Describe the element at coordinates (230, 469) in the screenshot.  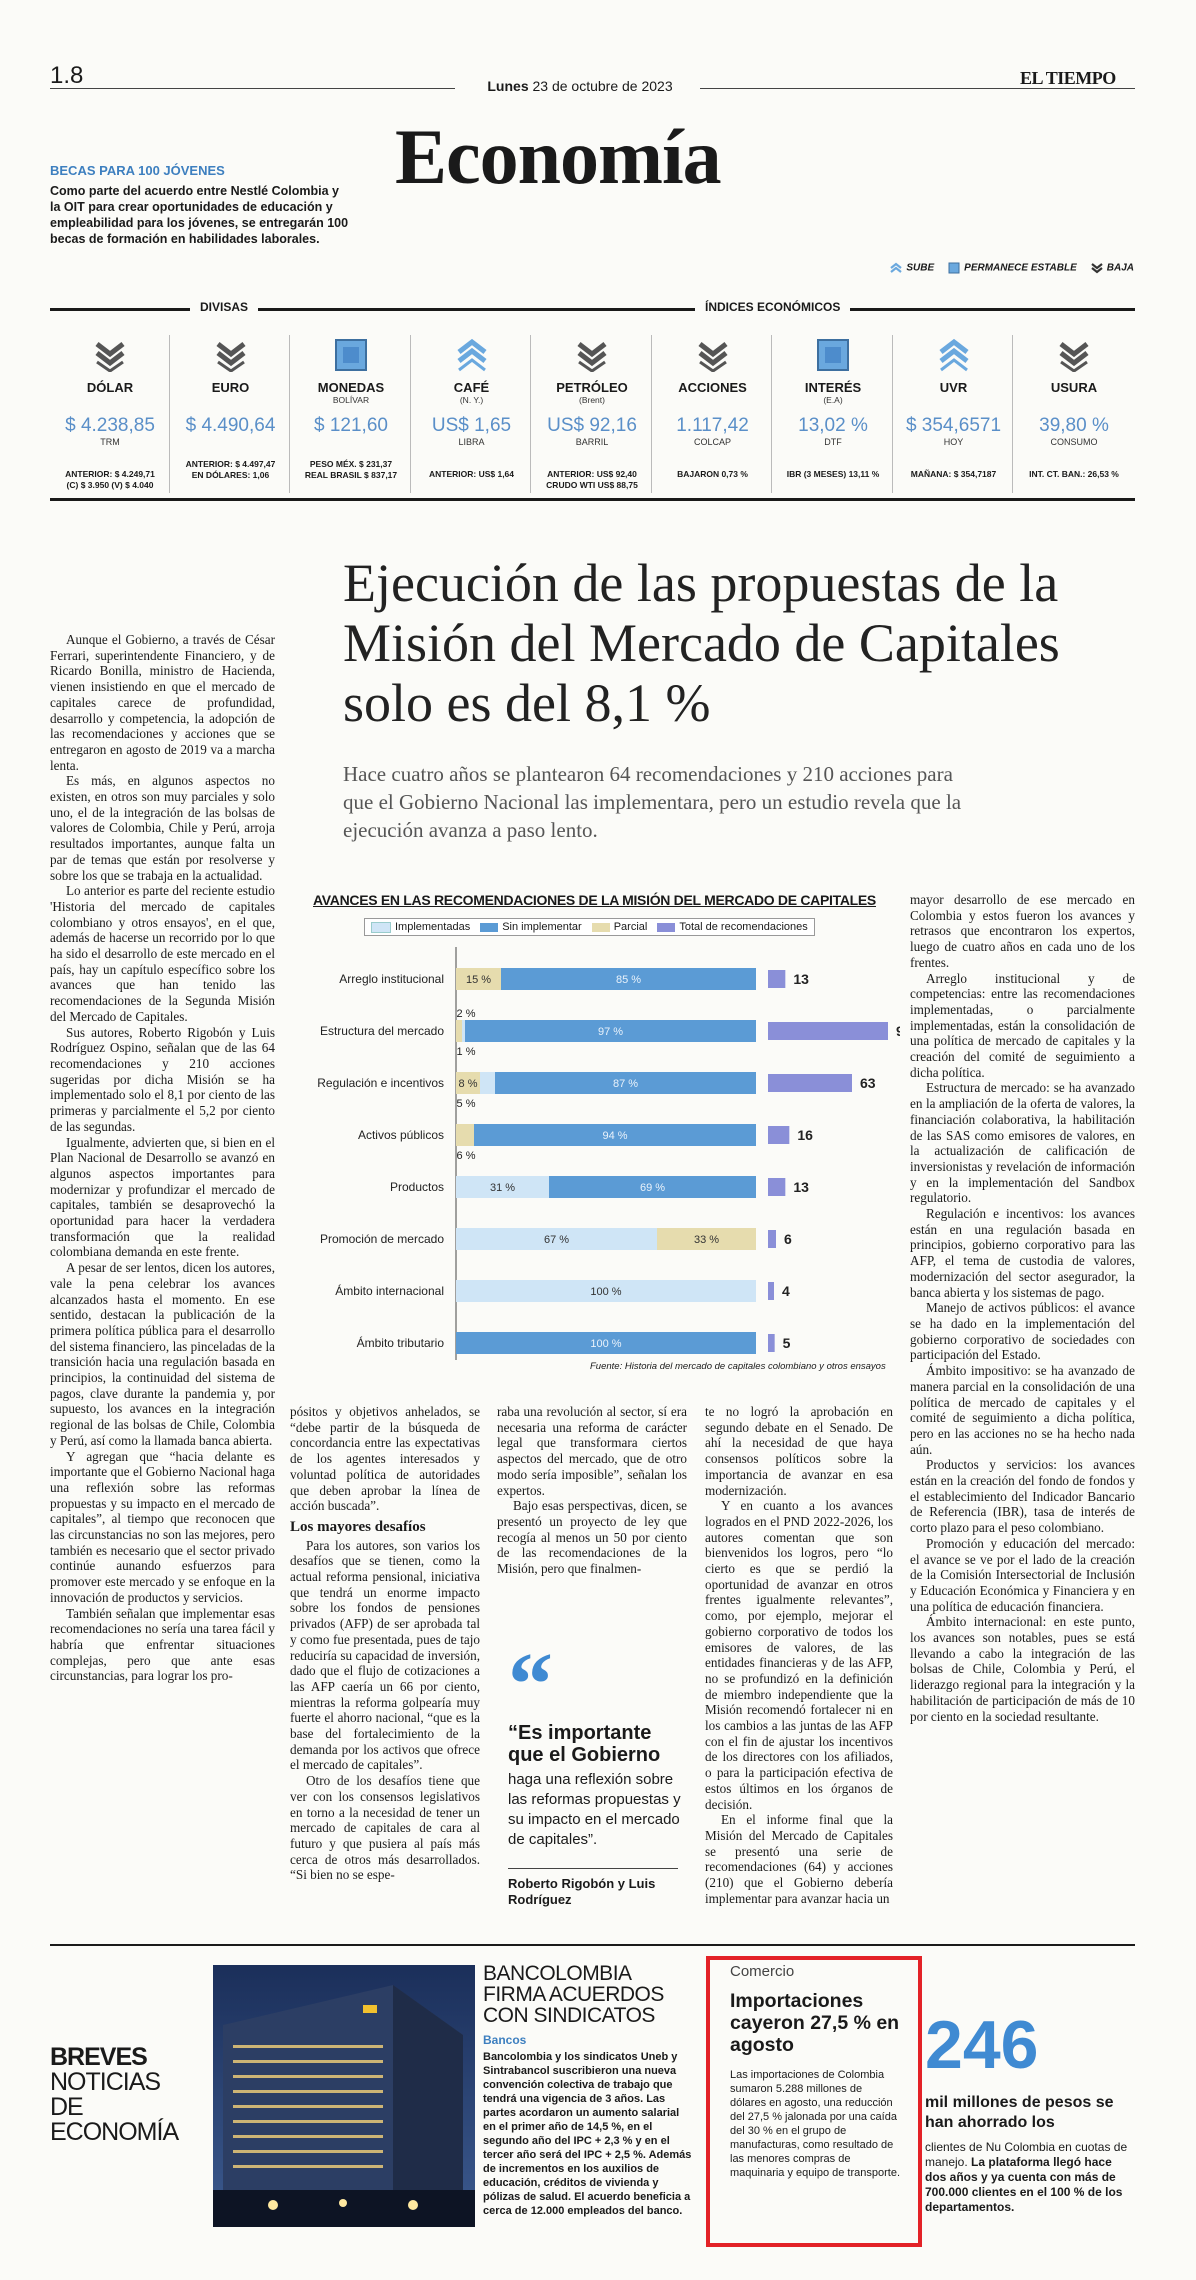
I see `indicator-foot: ANTERIOR: $ 4.497,47 EN DÓLARES: 1,06` at that location.